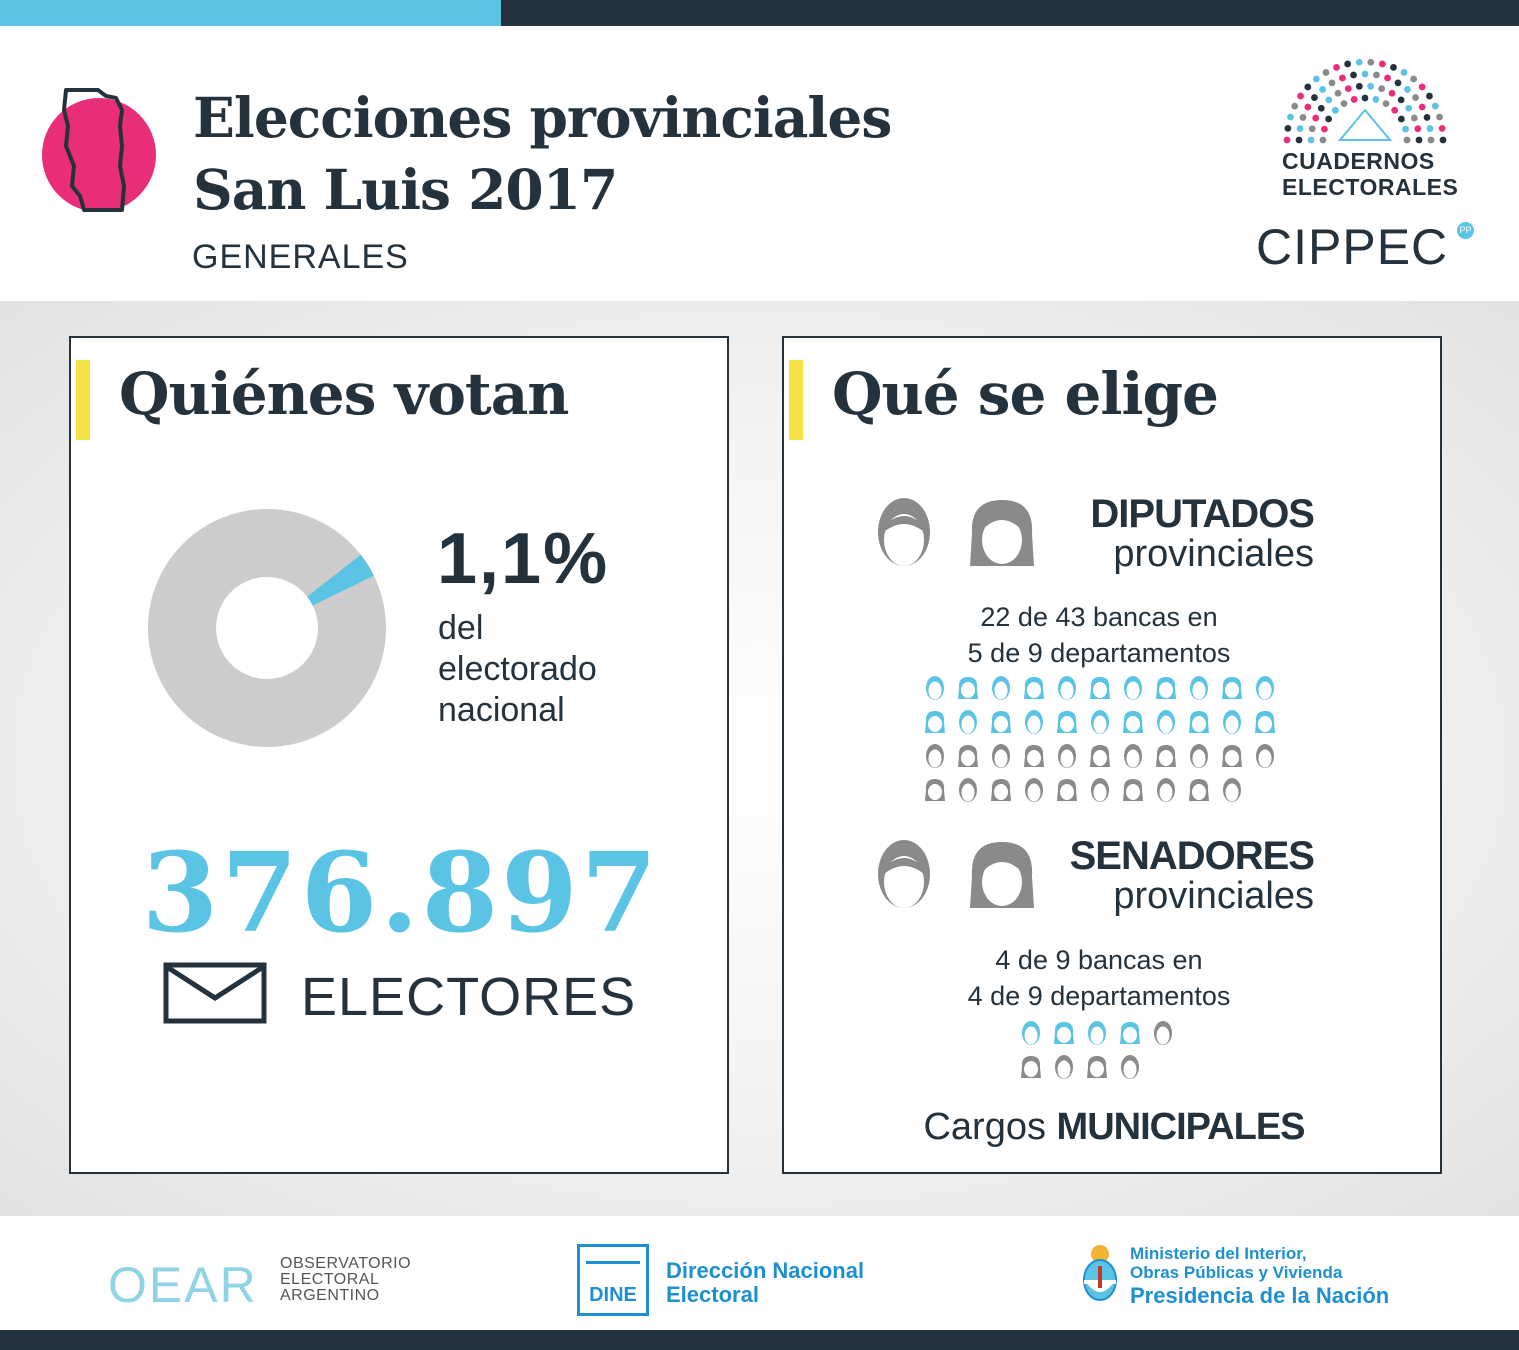  What do you see at coordinates (613, 1295) in the screenshot?
I see `dine-logo-text: DINE` at bounding box center [613, 1295].